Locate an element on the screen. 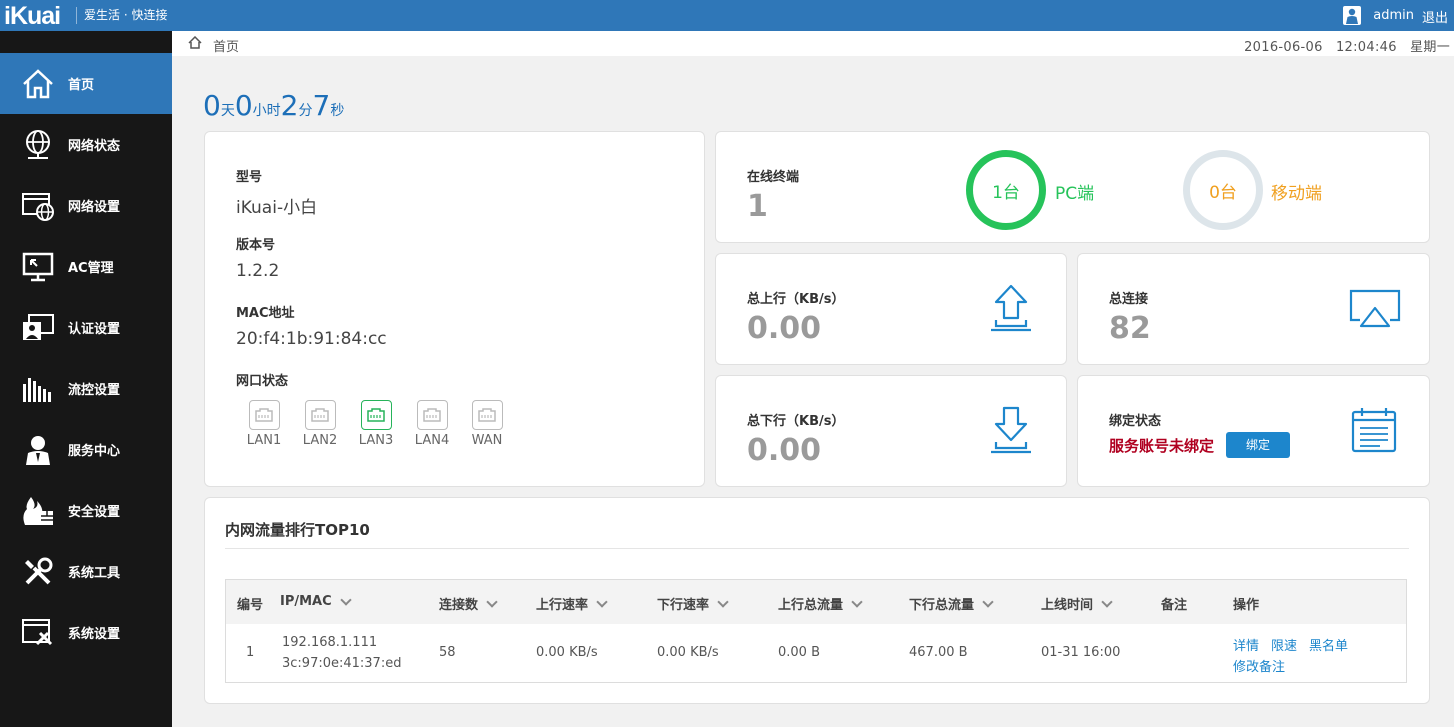 Image resolution: width=1454 pixels, height=727 pixels. port-lan1: LAN1 is located at coordinates (264, 424).